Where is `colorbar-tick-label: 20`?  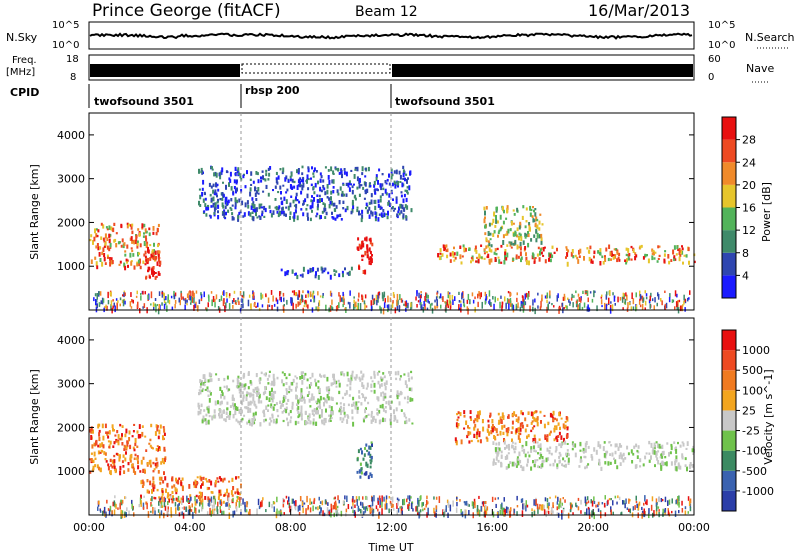 colorbar-tick-label: 20 is located at coordinates (749, 185).